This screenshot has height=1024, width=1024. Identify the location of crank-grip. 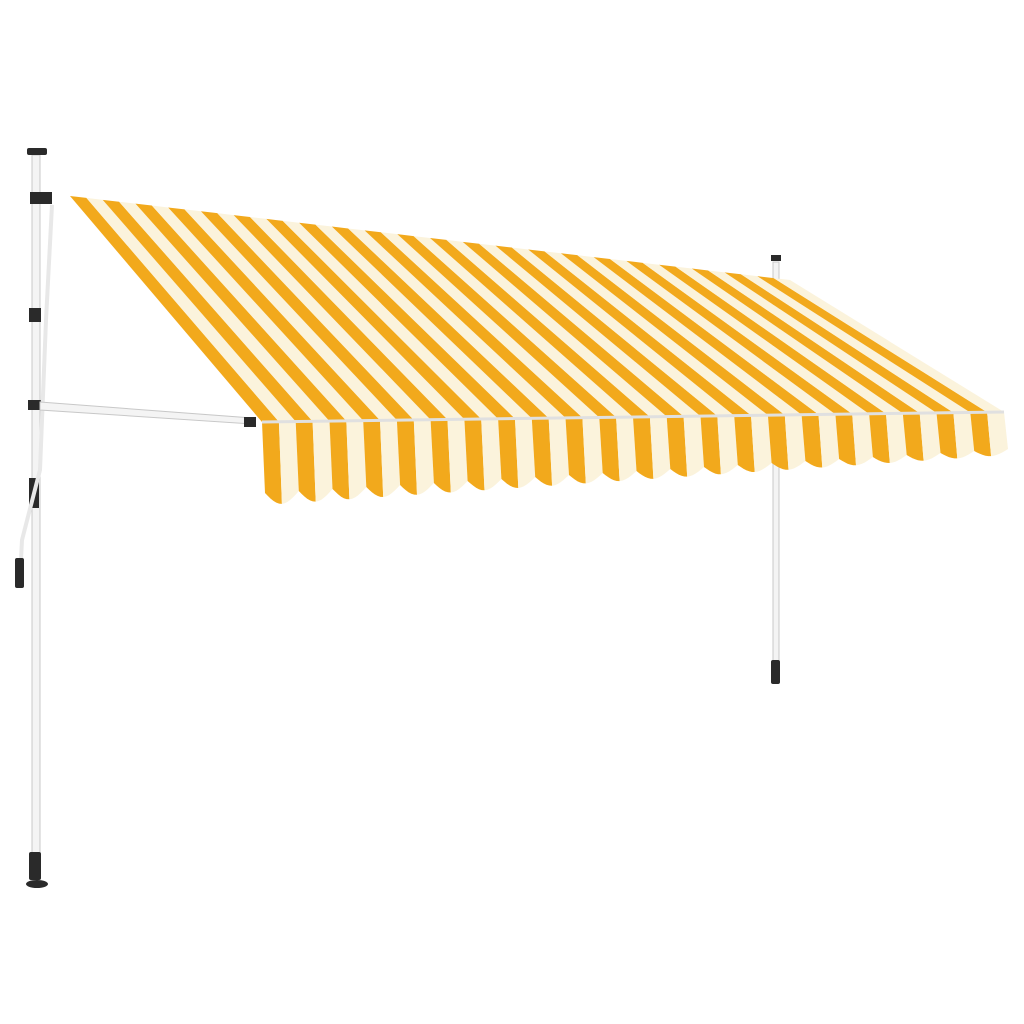
(19, 573).